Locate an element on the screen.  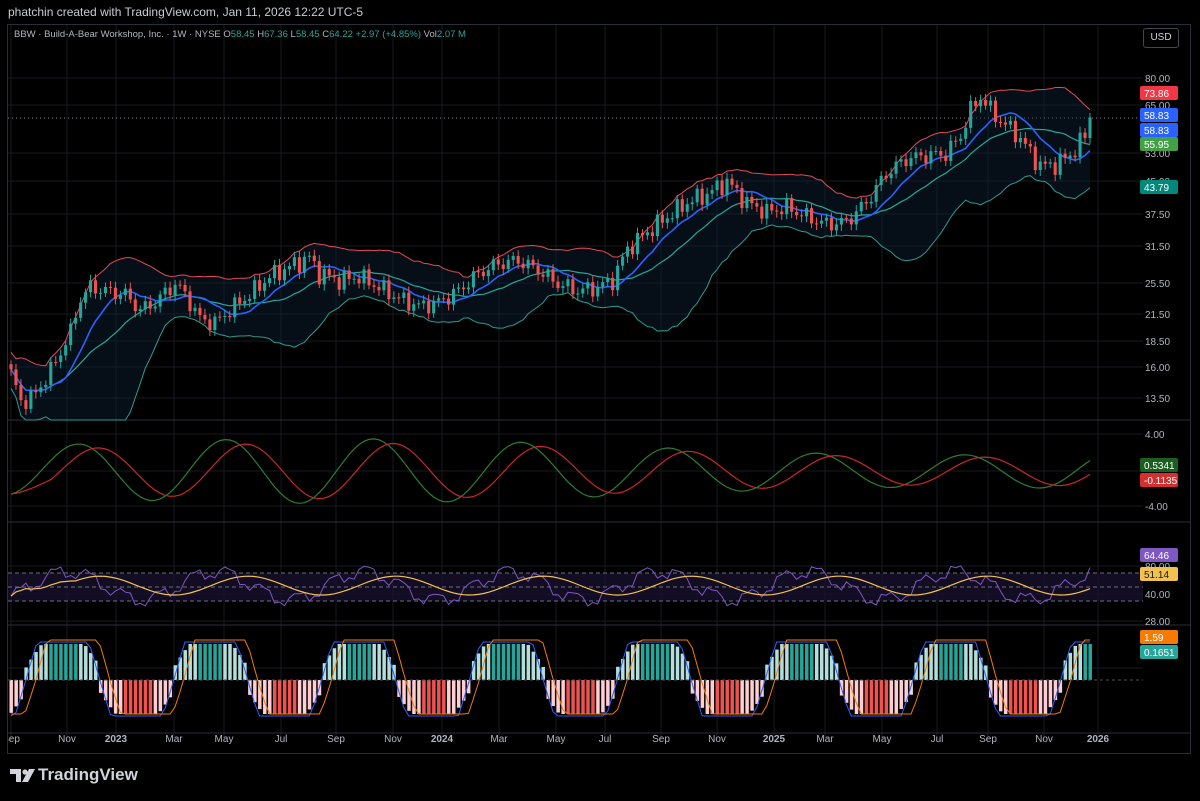
osc-line-badge-label: 1.59 is located at coordinates (1154, 638).